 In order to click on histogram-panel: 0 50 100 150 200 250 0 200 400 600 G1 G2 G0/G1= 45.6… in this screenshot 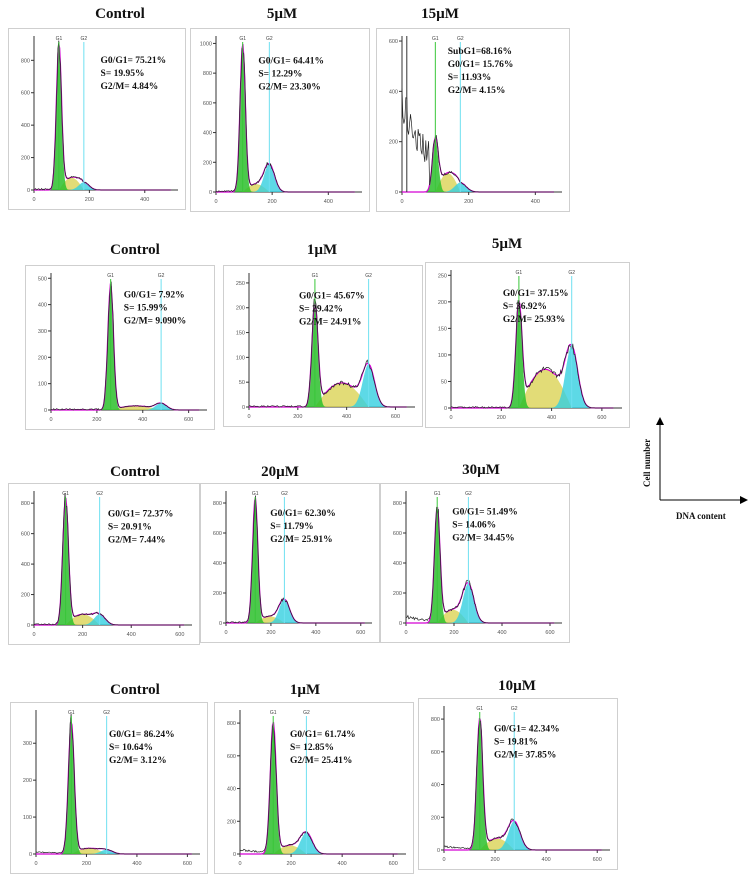, I will do `click(323, 346)`.